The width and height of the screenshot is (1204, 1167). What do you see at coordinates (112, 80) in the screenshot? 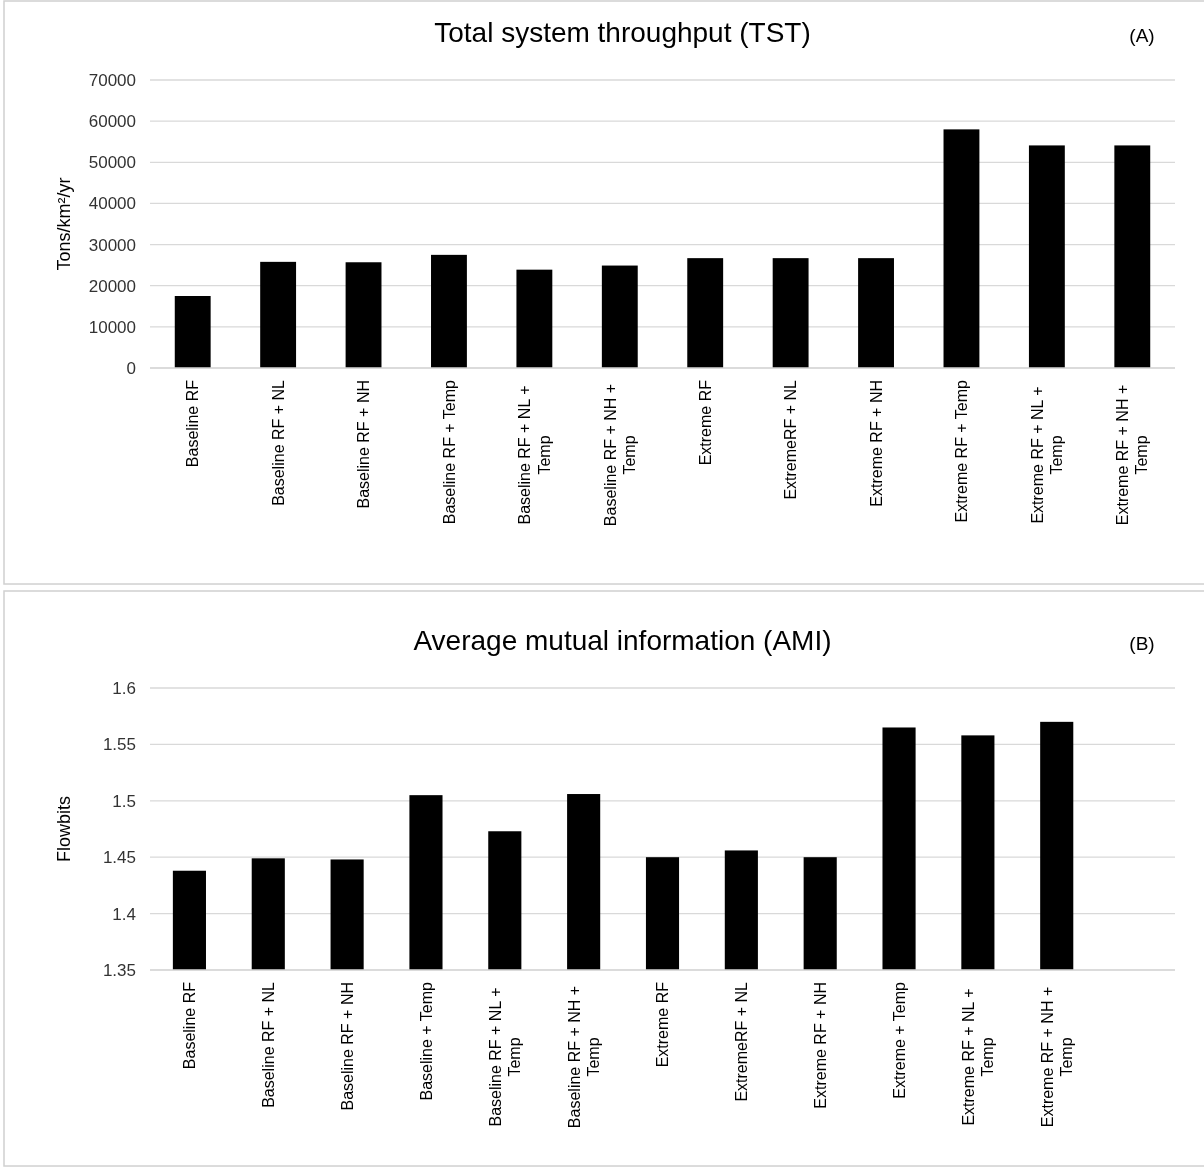
I see `y-tick-label: 70000` at bounding box center [112, 80].